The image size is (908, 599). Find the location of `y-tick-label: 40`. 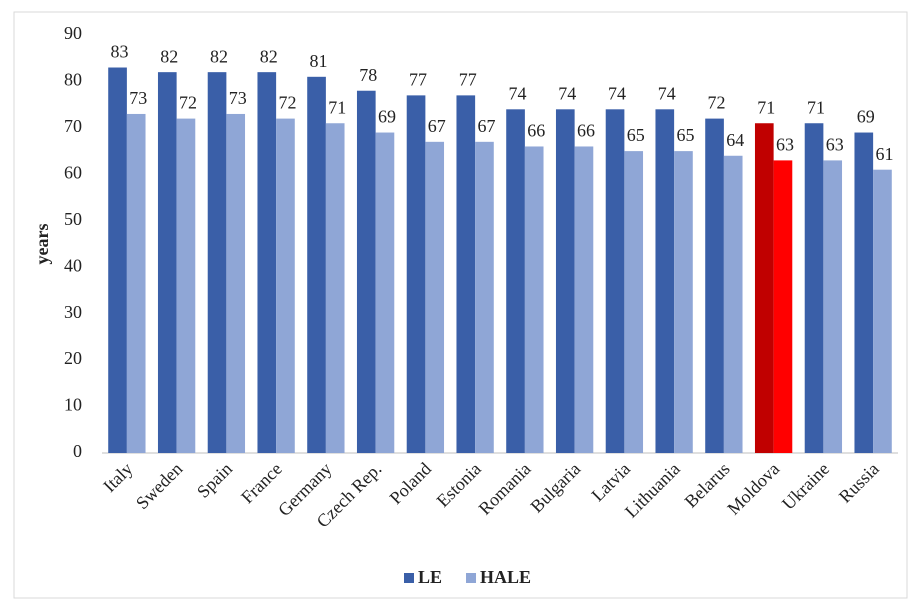

y-tick-label: 40 is located at coordinates (73, 265).